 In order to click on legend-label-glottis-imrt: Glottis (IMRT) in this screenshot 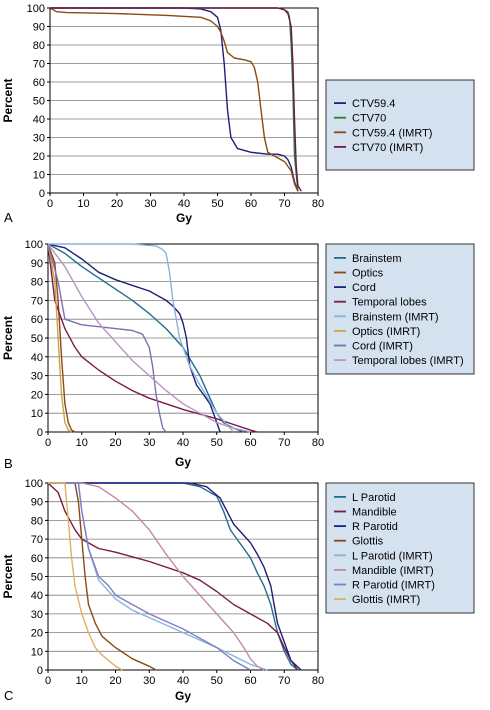, I will do `click(386, 600)`.